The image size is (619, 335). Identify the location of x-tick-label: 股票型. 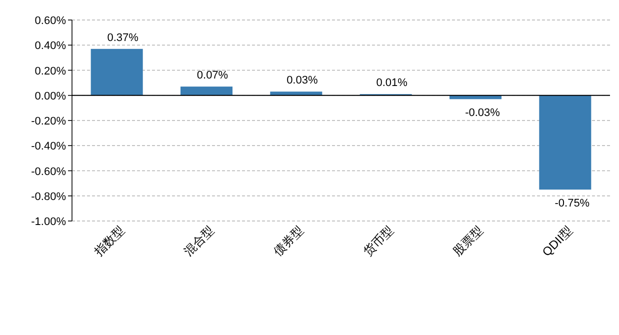
(468, 241).